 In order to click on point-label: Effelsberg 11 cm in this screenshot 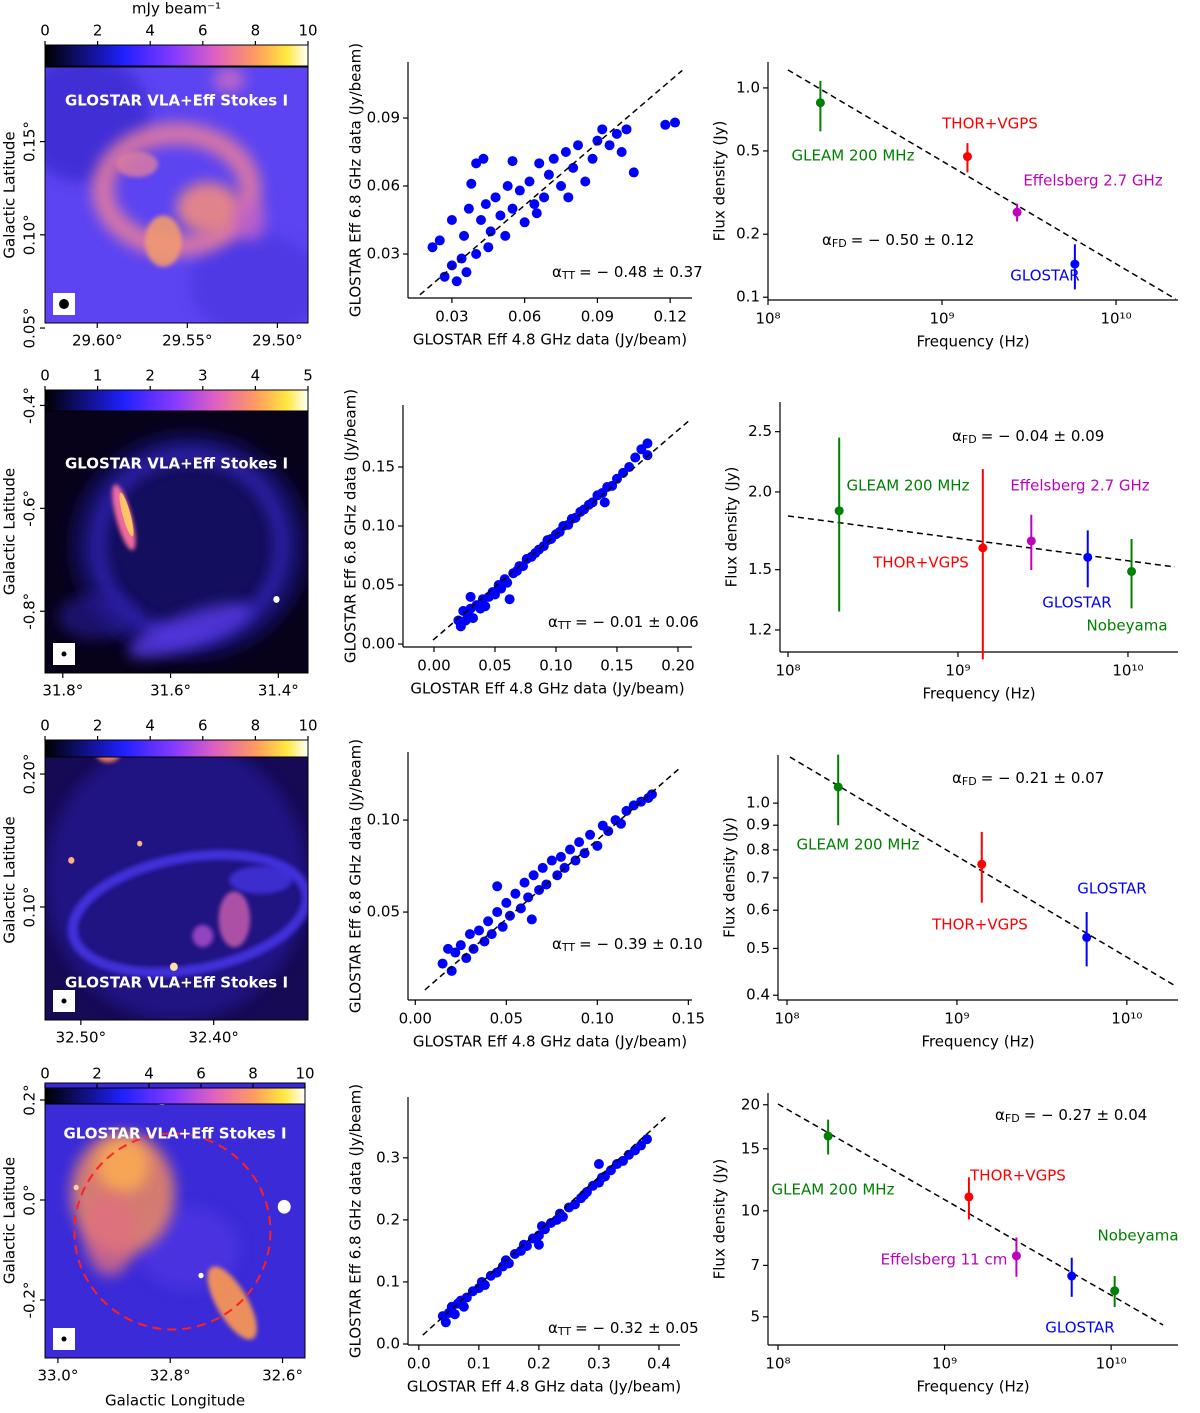, I will do `click(944, 1260)`.